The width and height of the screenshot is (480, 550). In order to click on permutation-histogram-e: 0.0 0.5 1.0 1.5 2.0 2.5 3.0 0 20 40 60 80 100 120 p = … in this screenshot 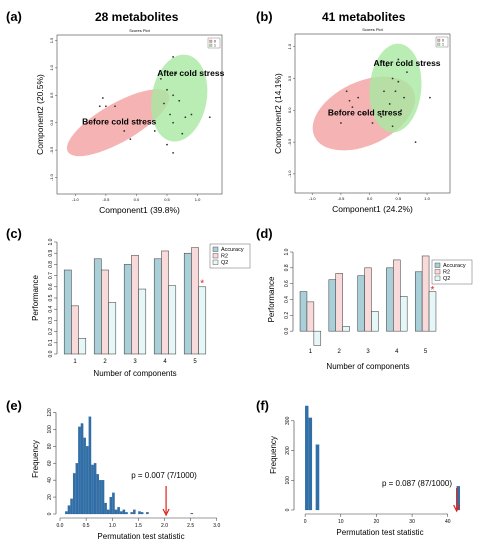, I will do `click(125, 474)`.